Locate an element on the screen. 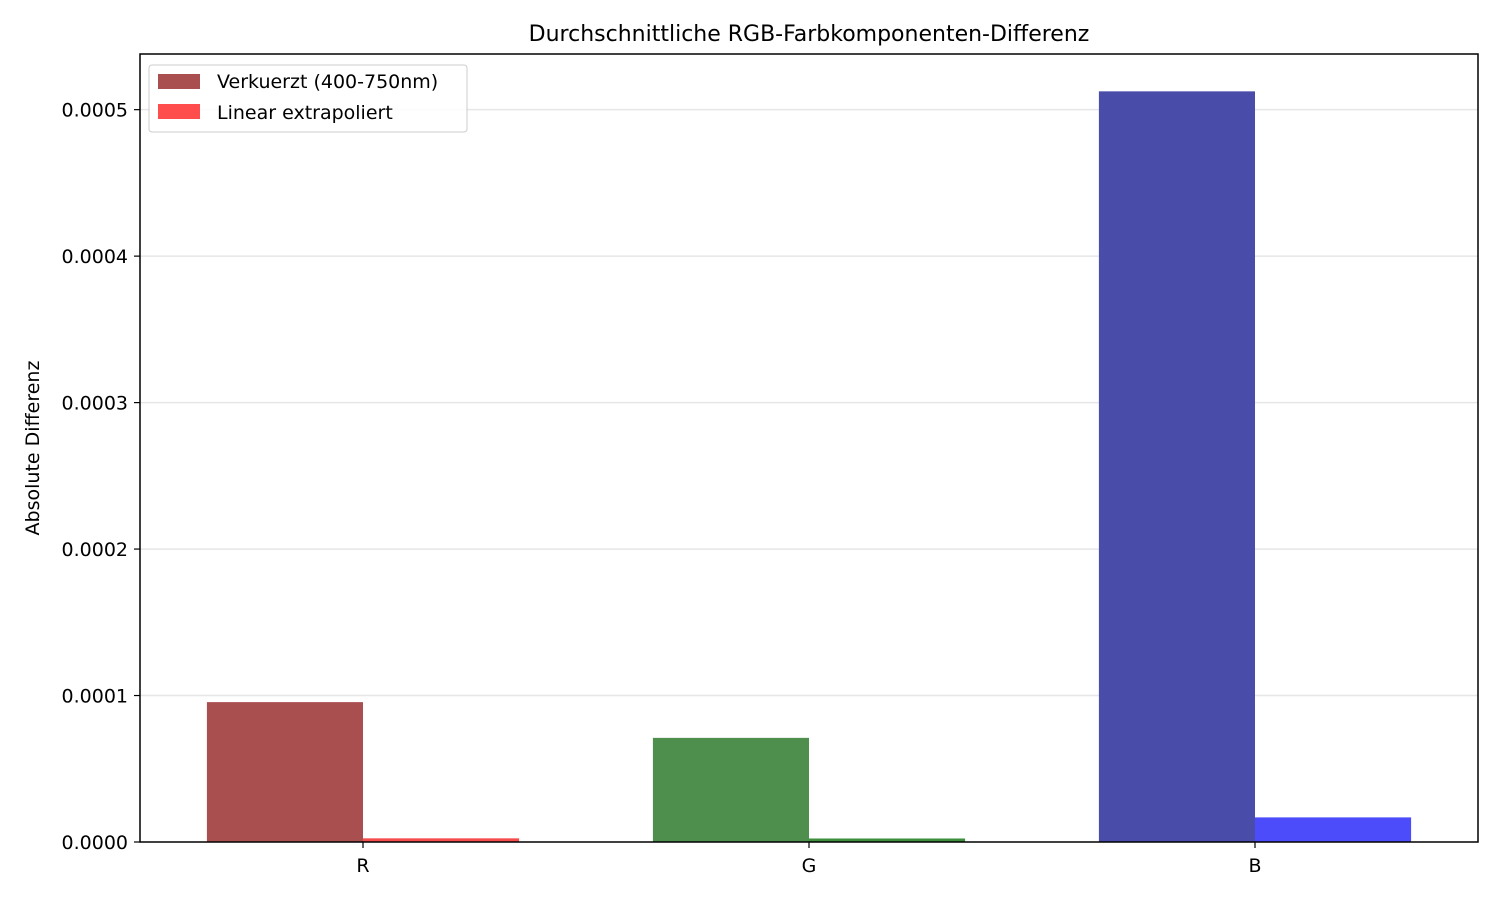  y-tick-label: 0.0002 is located at coordinates (95, 550).